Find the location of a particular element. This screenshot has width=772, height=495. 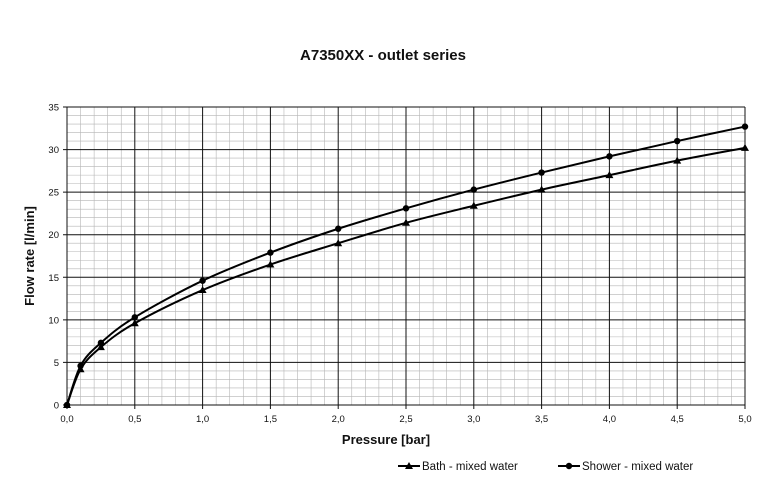

x-tick-label: 3,5 is located at coordinates (541, 419).